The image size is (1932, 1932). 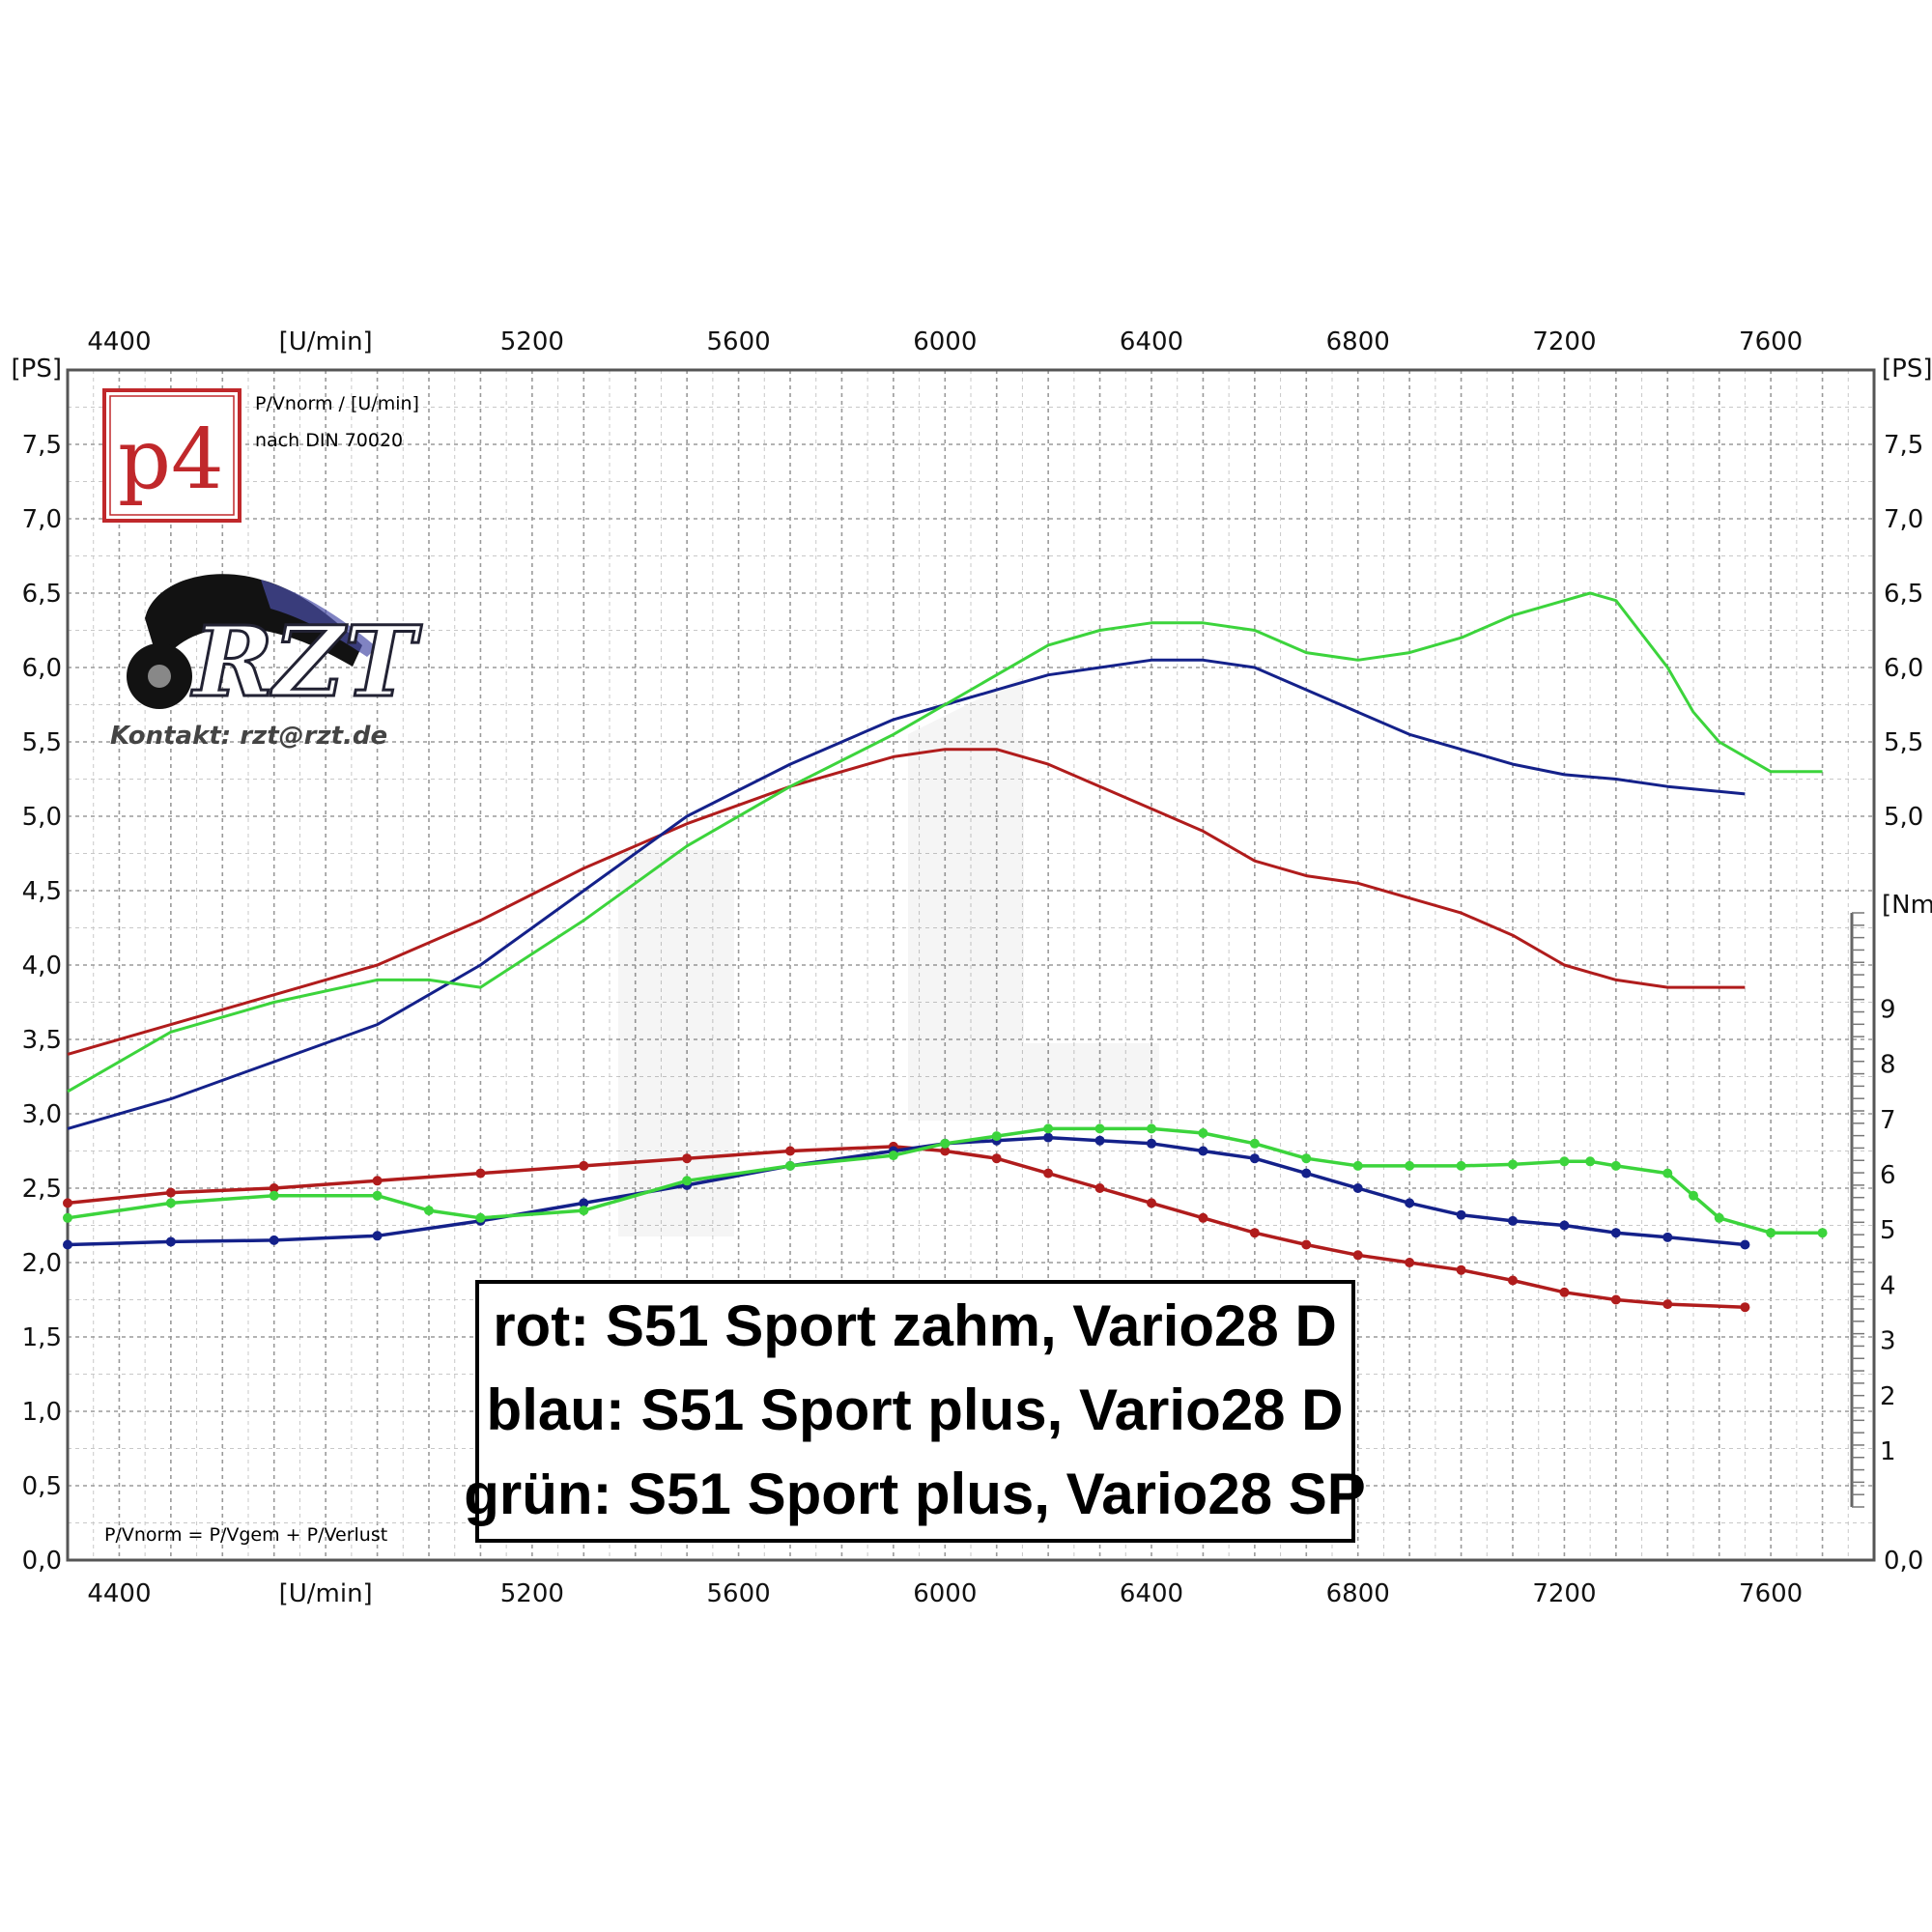 What do you see at coordinates (42, 1561) in the screenshot?
I see `y-tick-label-left: 0,0` at bounding box center [42, 1561].